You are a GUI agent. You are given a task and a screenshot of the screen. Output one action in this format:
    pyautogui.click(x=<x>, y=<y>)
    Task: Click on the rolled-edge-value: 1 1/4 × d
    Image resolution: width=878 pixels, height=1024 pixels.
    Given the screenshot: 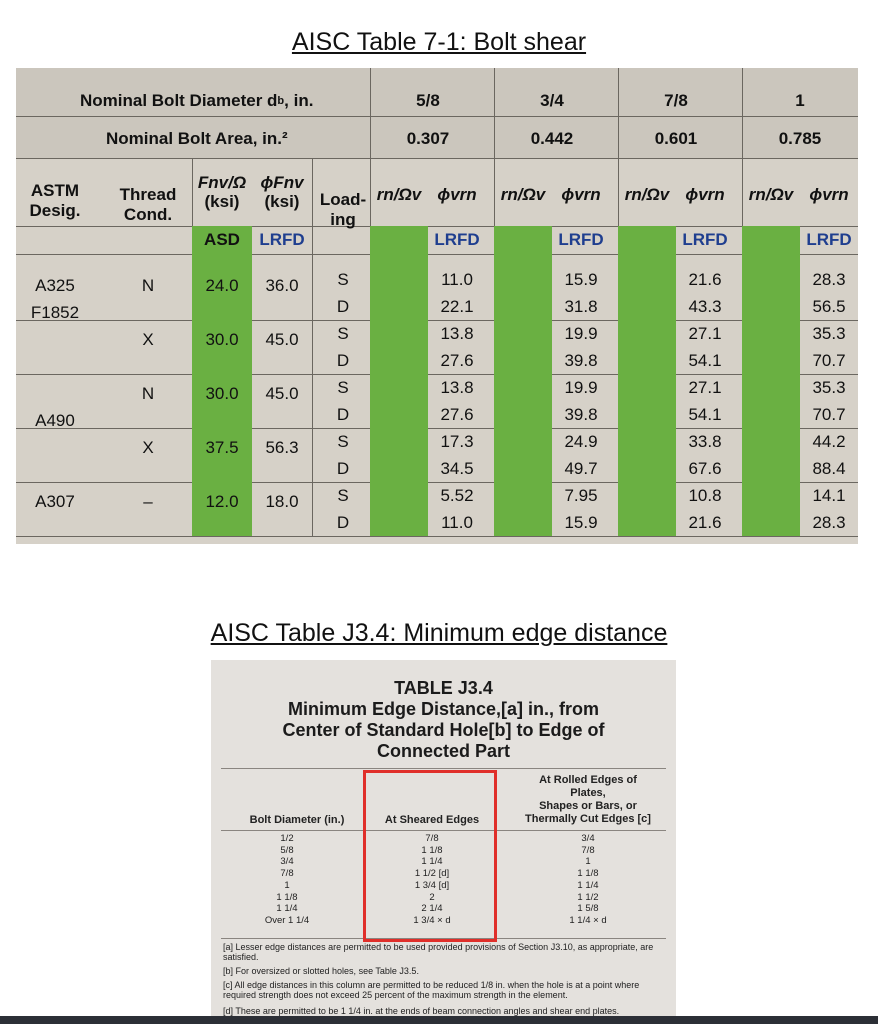 What is the action you would take?
    pyautogui.click(x=588, y=920)
    